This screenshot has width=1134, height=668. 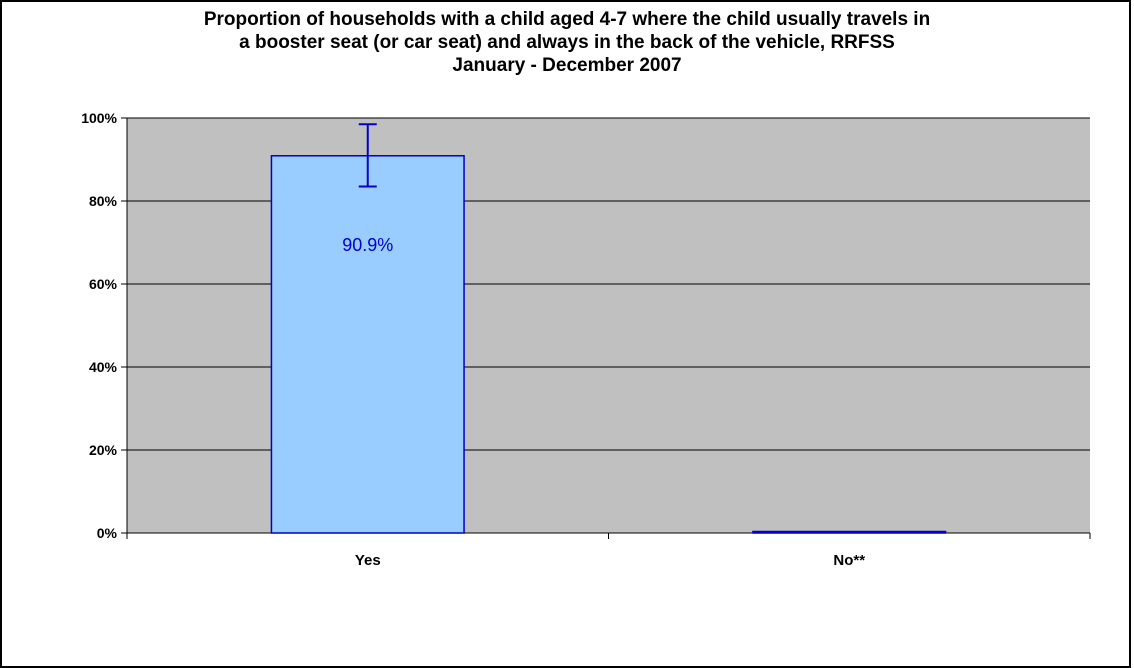 I want to click on x-category-label: No**, so click(x=849, y=560).